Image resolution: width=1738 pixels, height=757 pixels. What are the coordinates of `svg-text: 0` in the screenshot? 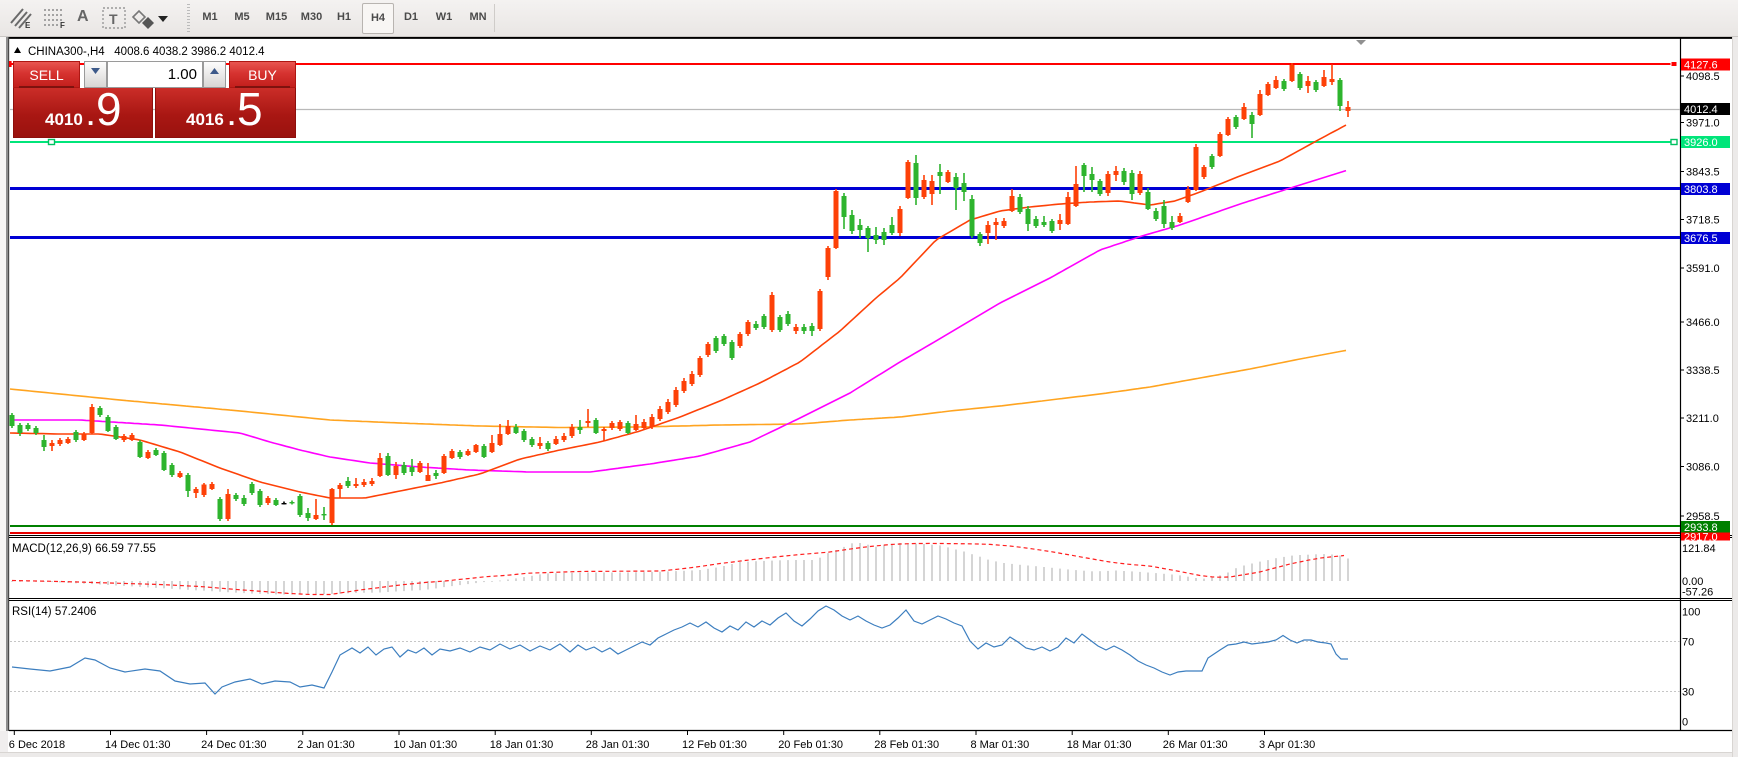 It's located at (1685, 723).